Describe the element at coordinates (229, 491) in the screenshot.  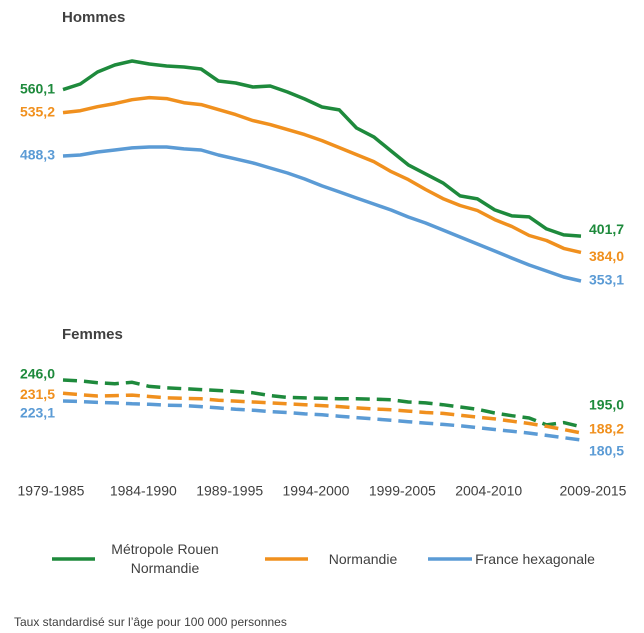
I see `x-tick-label: 1989-1995` at that location.